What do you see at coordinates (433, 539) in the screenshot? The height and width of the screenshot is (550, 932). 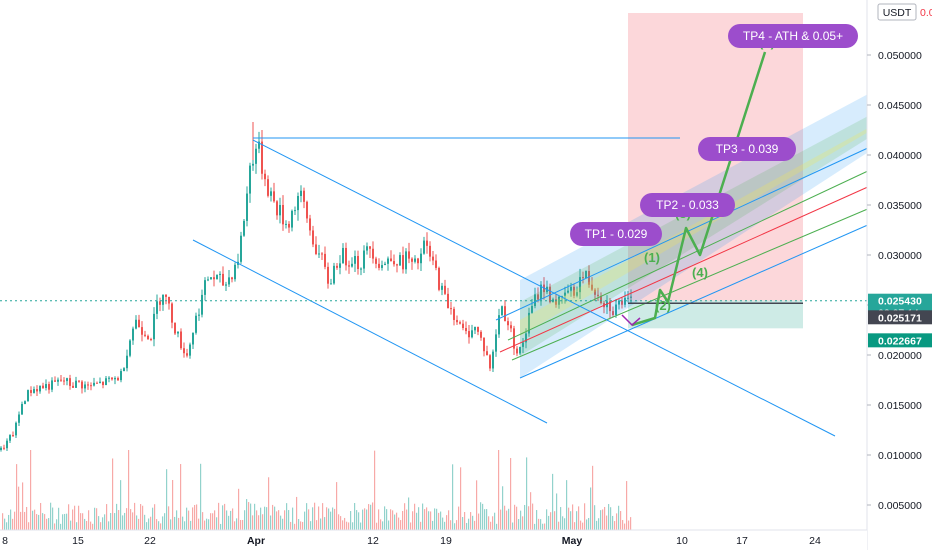 I see `time-axis: 8 15 22 Apr 12 19 May 10 17 24` at bounding box center [433, 539].